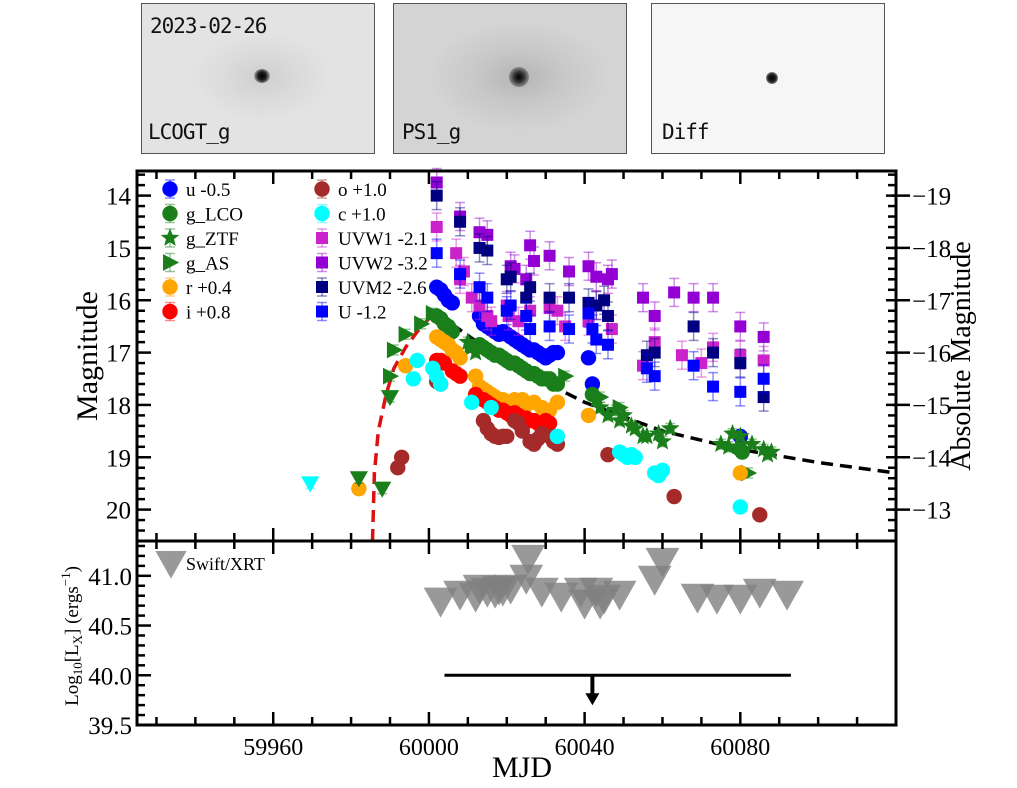 The width and height of the screenshot is (1017, 788). I want to click on xray-y-axis-label: Log10[LX] (ergs−1), so click(71, 636).